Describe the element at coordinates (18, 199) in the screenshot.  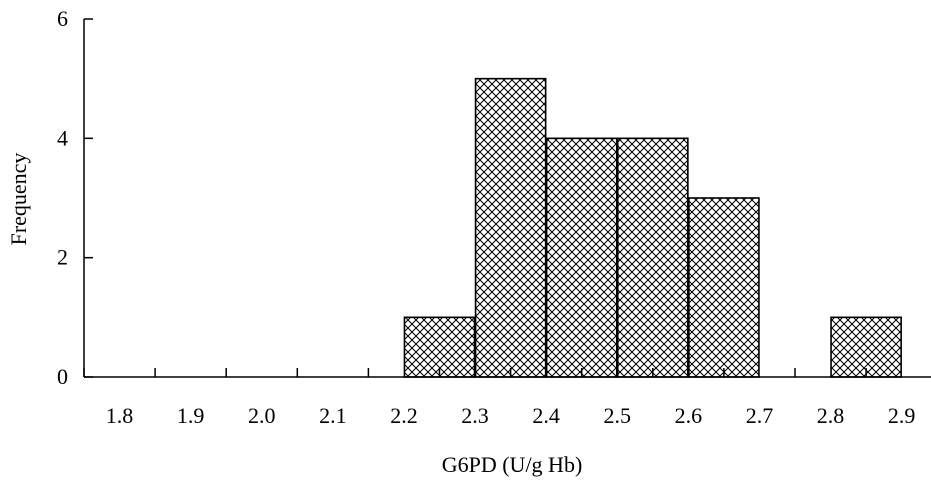
I see `y-axis-label: Frequency` at that location.